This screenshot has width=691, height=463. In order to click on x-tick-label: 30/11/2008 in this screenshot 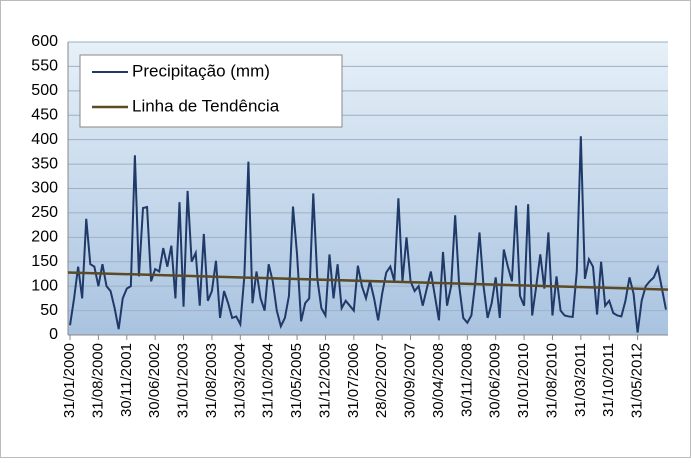, I will do `click(466, 380)`.